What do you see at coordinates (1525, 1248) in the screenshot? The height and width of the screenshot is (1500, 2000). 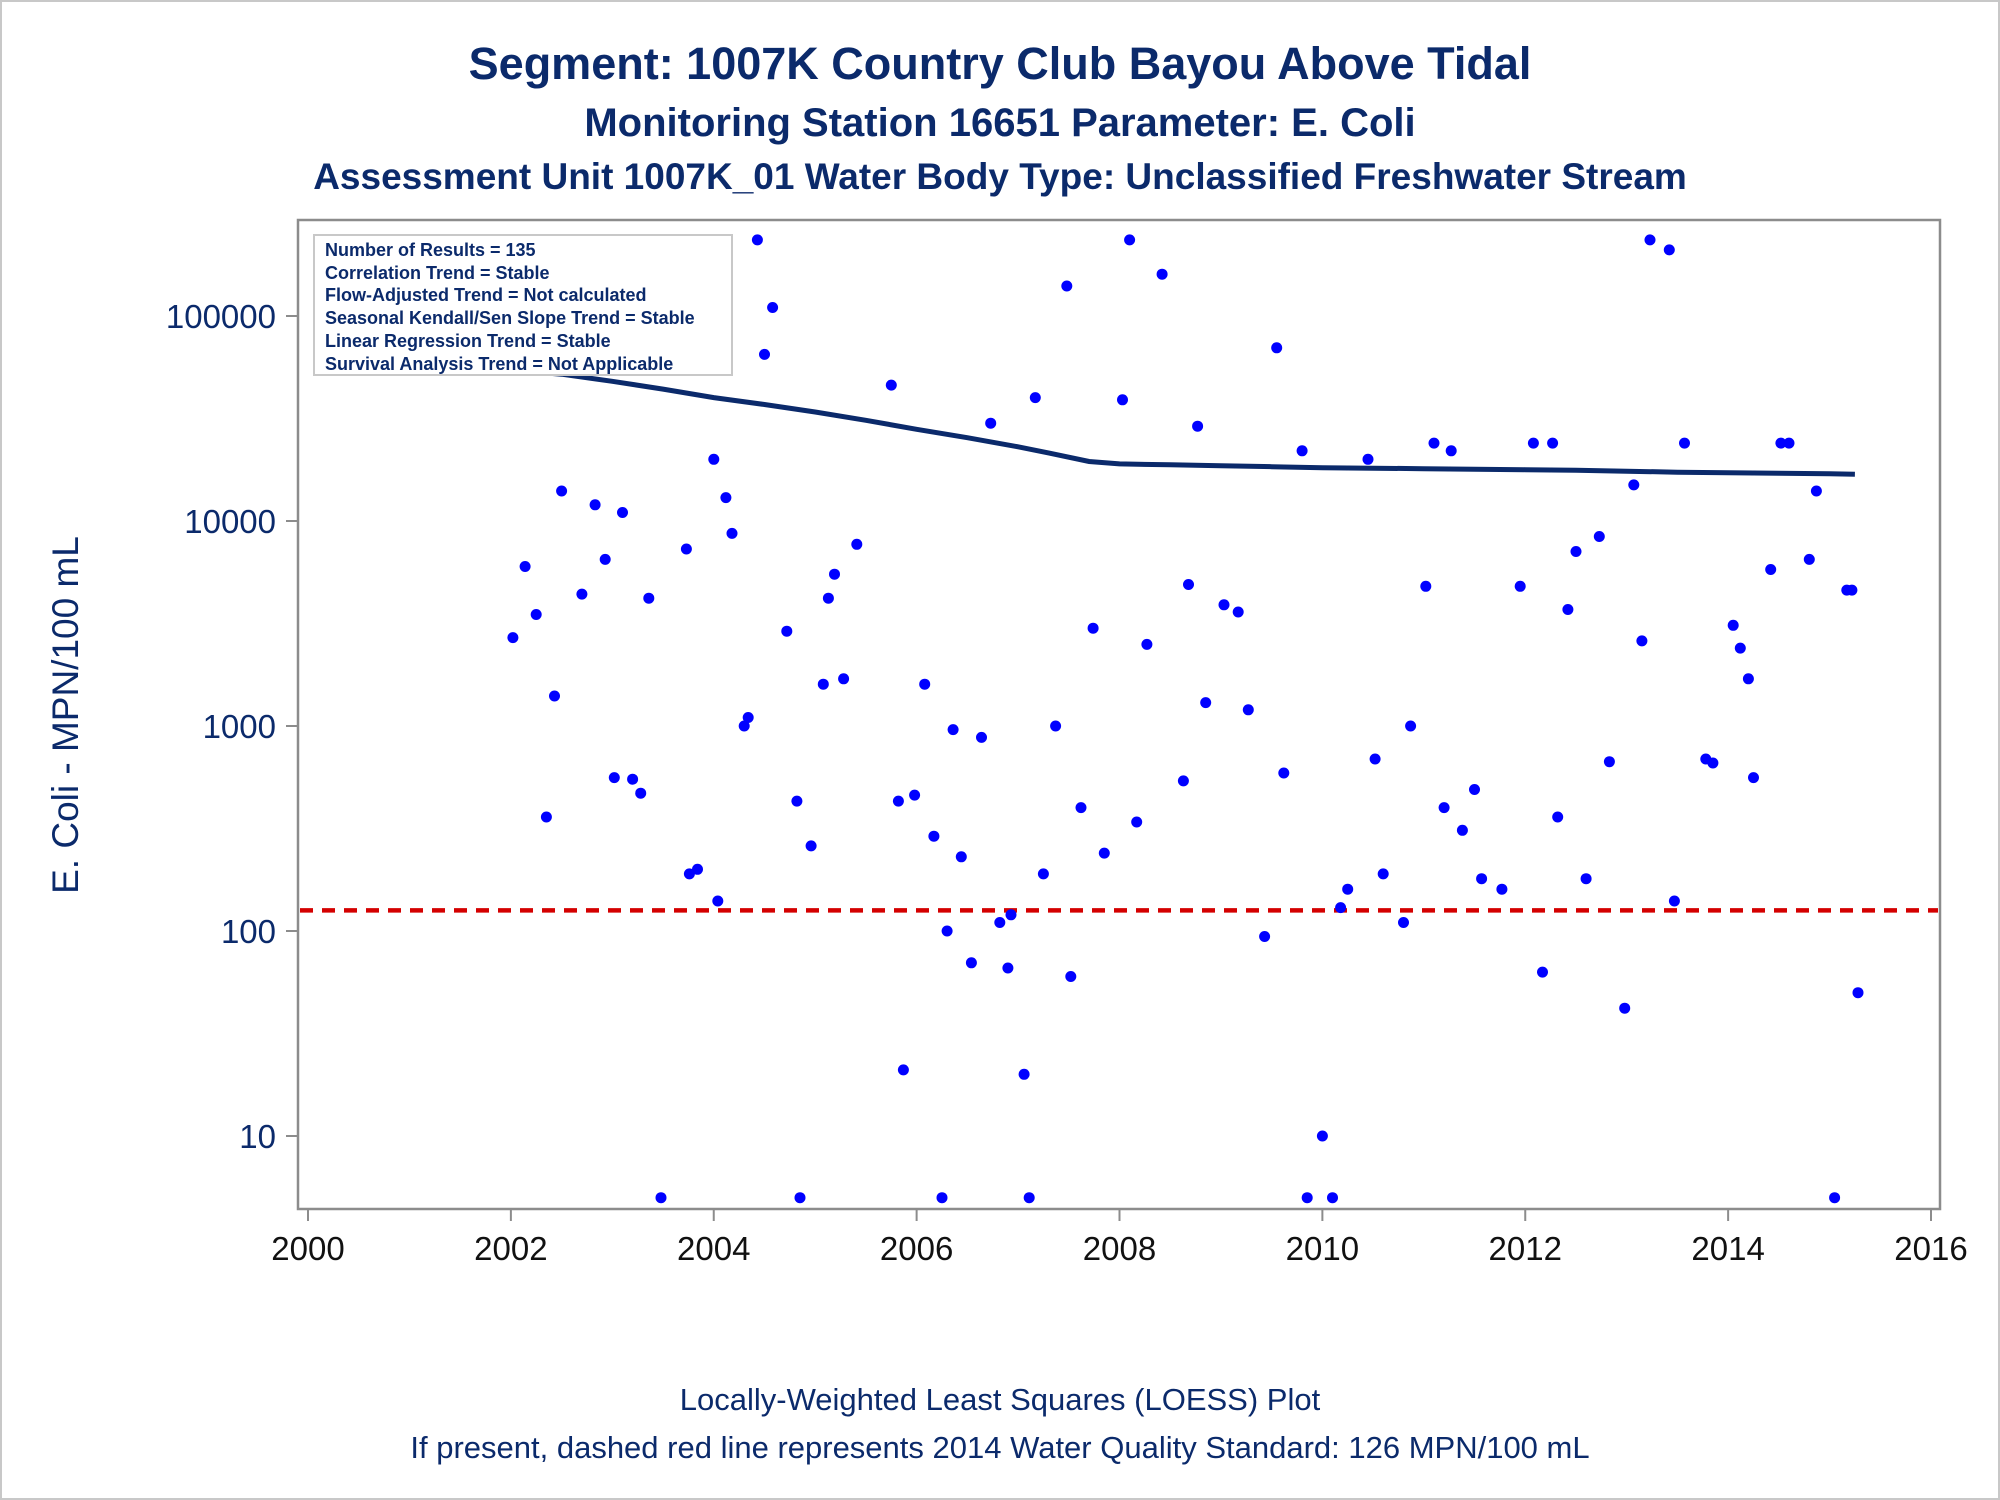 I see `x-tick-label: 2012` at bounding box center [1525, 1248].